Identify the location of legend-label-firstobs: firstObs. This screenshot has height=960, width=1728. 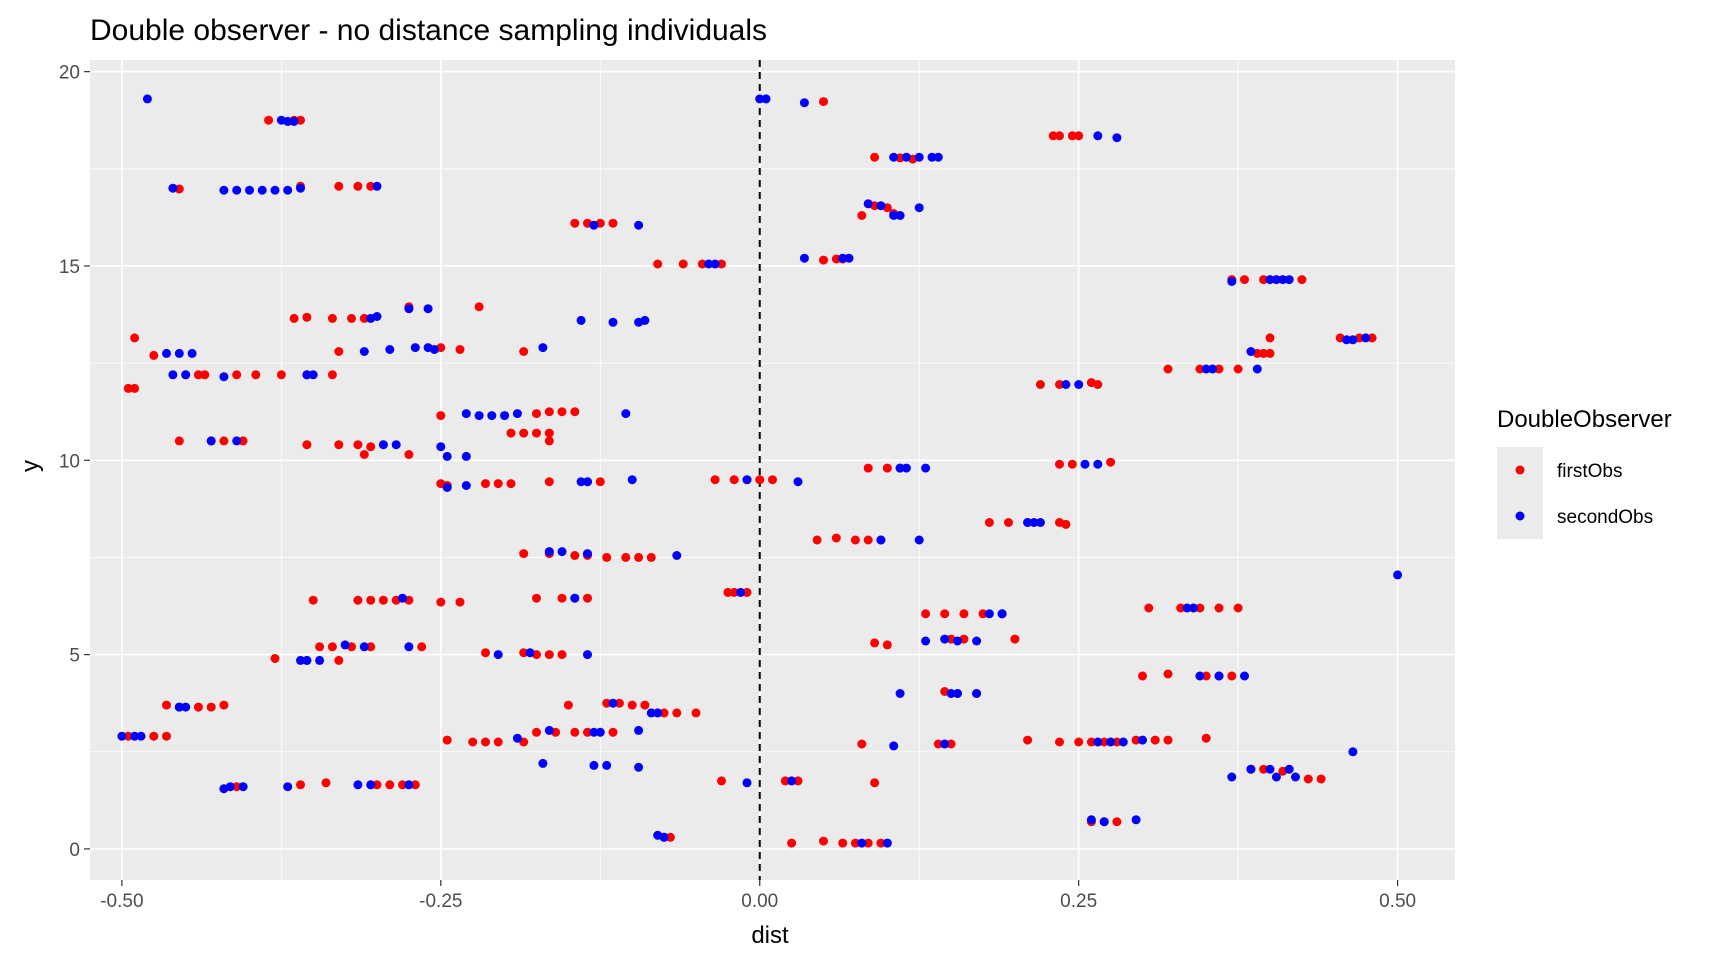
(1589, 471).